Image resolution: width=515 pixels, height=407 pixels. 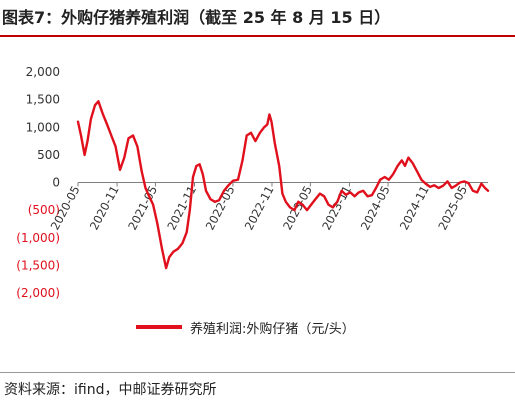 What do you see at coordinates (414, 207) in the screenshot?
I see `x-tick-label: 2024-11` at bounding box center [414, 207].